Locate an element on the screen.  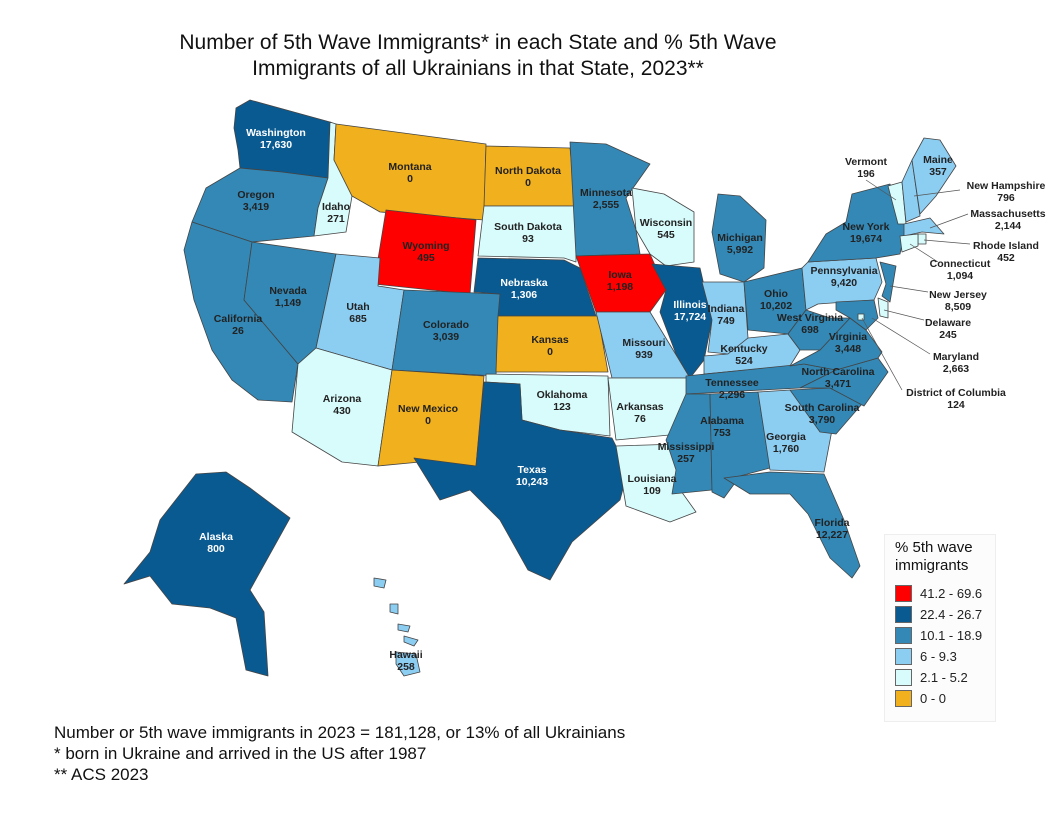
state-label-ca: California is located at coordinates (238, 319).